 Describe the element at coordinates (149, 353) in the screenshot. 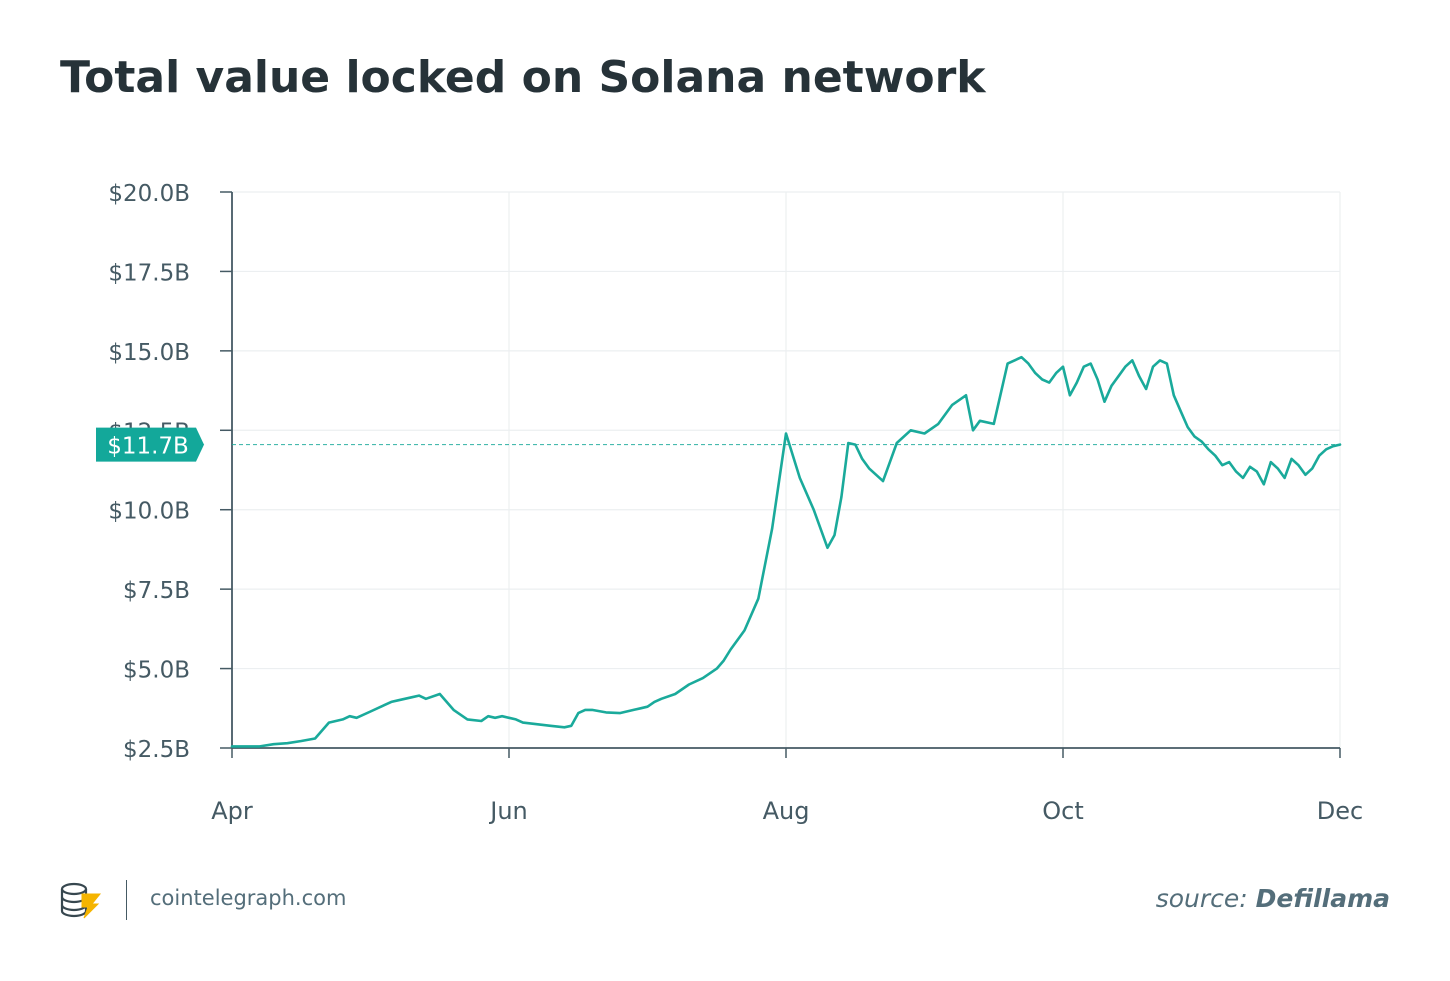

I see `y-tick-label: $15.0B` at that location.